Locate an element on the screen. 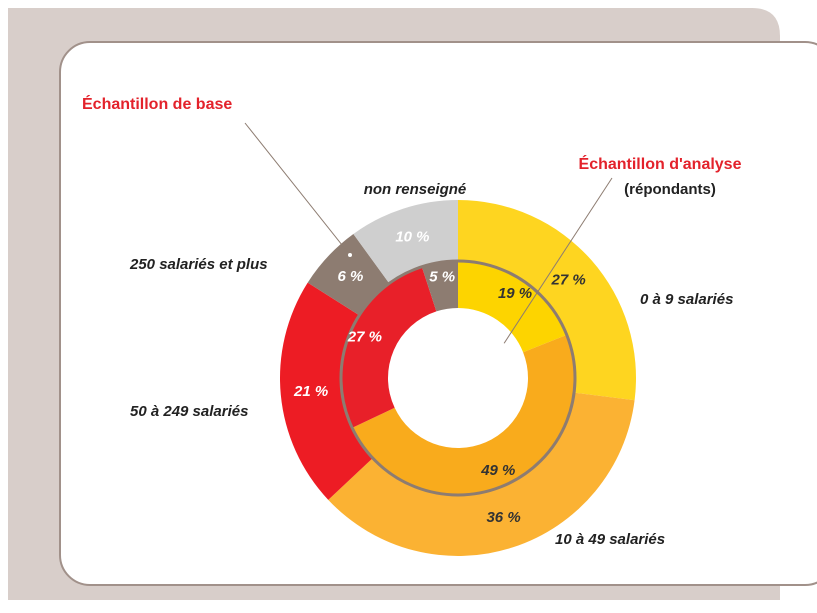  category-label: non renseigné is located at coordinates (415, 189).